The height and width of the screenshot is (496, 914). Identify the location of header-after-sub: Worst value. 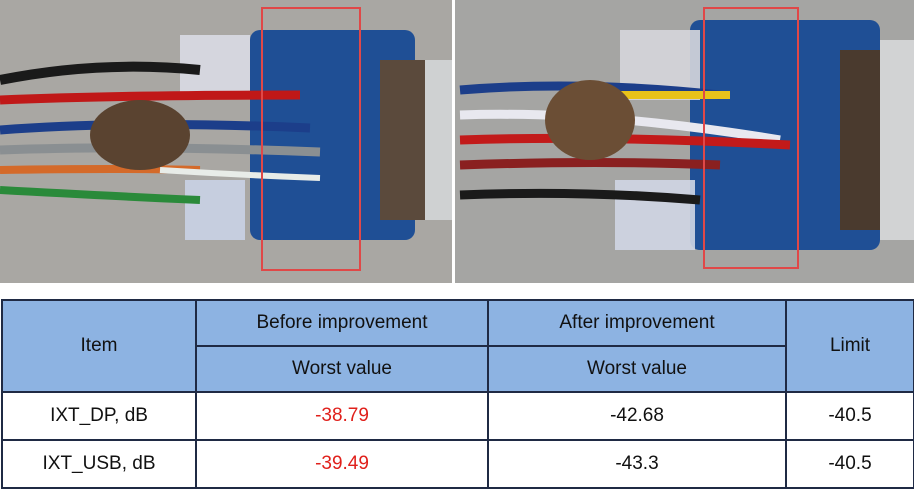
(637, 369).